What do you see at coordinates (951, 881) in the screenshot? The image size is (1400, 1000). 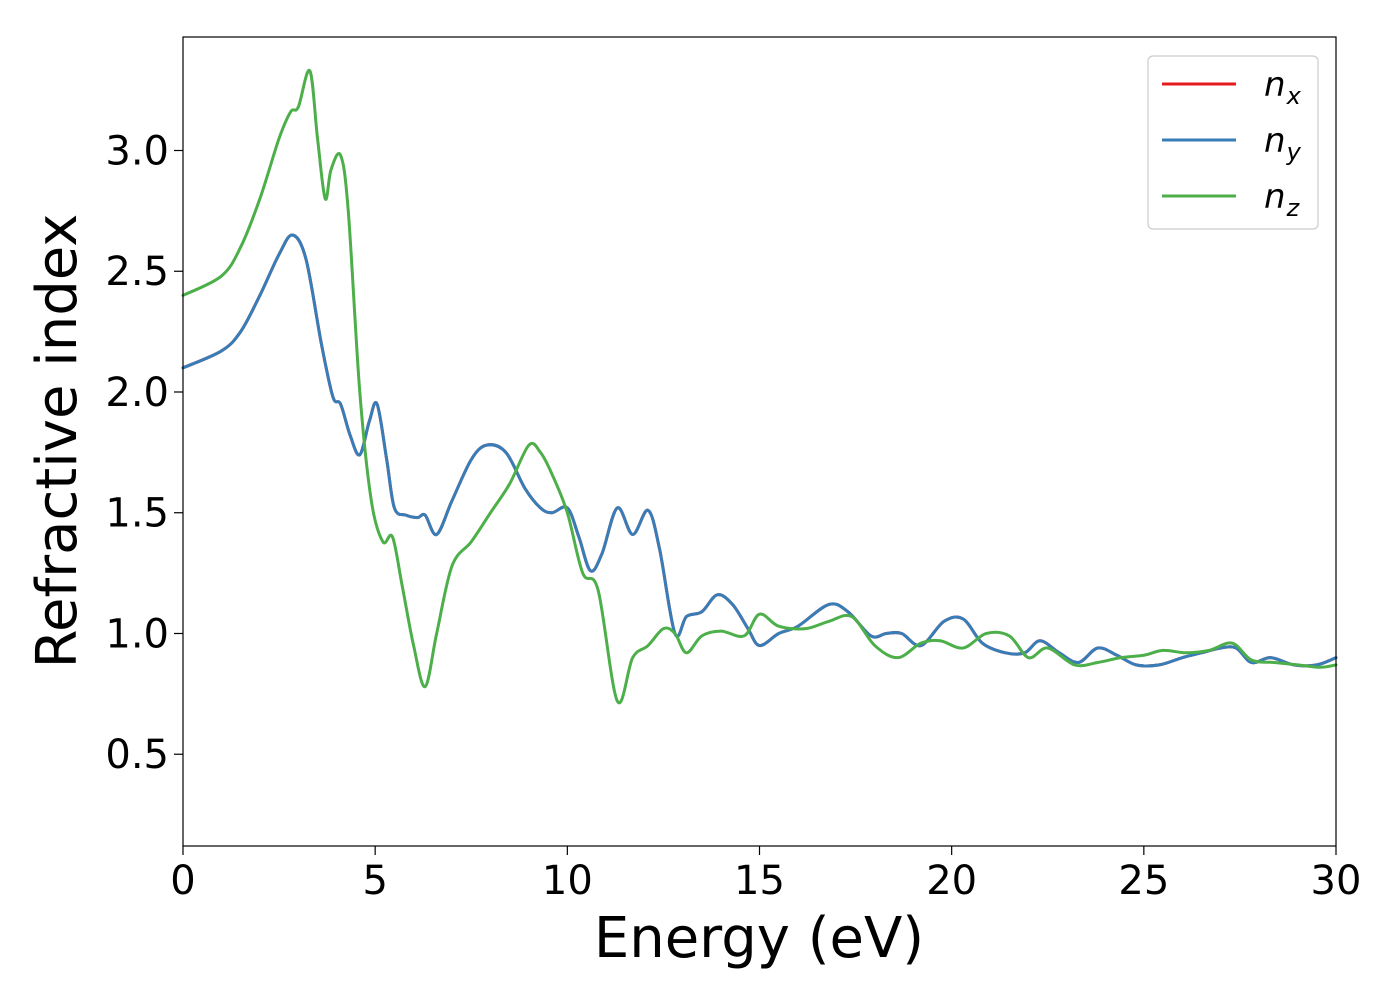 I see `x-tick-label: 20` at bounding box center [951, 881].